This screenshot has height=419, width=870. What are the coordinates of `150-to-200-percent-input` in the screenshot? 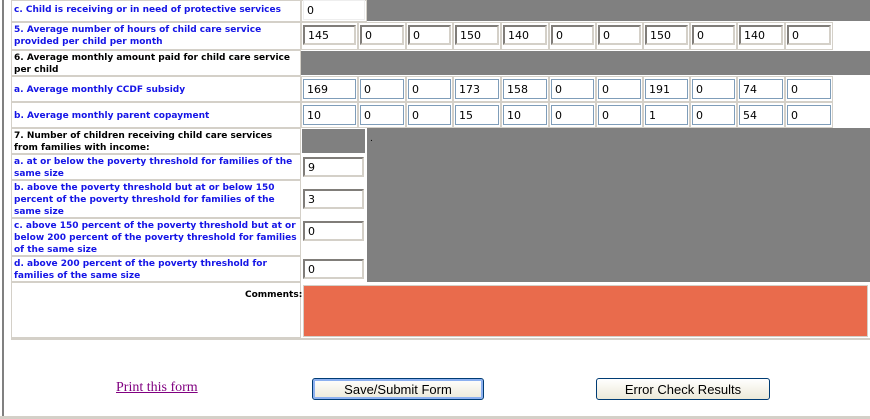 It's located at (333, 231).